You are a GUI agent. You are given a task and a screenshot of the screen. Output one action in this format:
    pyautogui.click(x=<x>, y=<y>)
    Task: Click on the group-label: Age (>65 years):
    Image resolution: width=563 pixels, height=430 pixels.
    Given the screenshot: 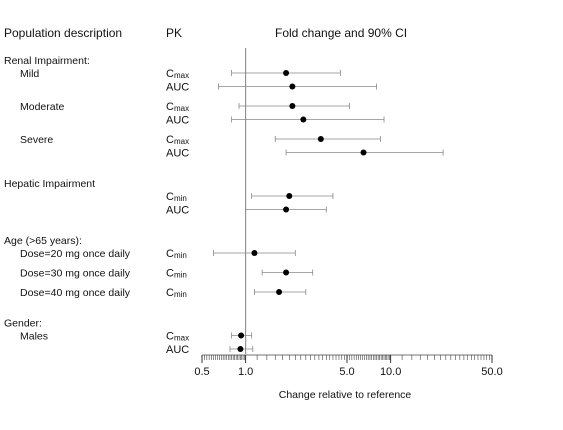 What is the action you would take?
    pyautogui.click(x=43, y=241)
    